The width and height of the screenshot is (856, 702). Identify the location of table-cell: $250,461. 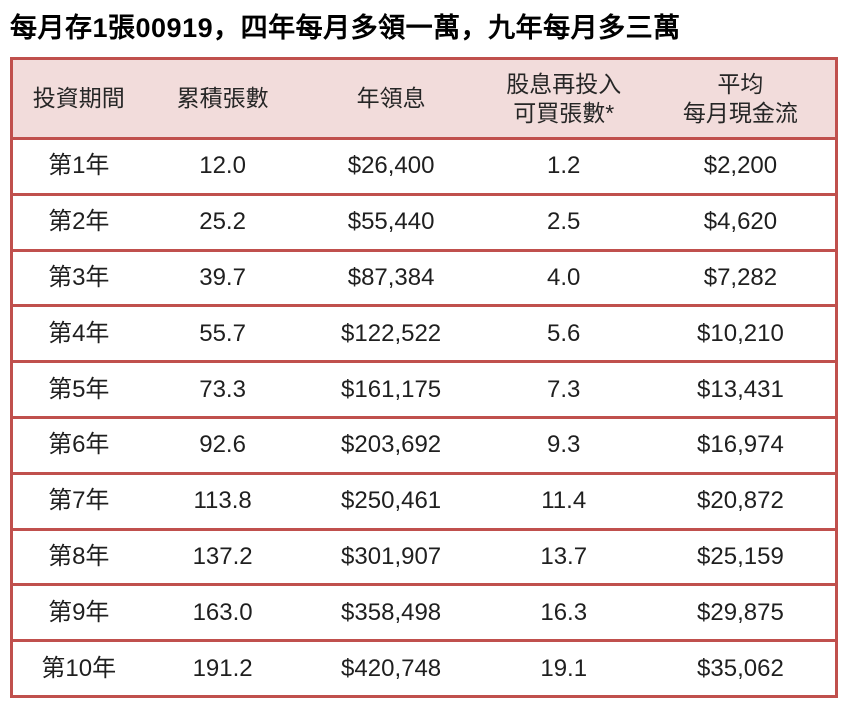
(391, 501).